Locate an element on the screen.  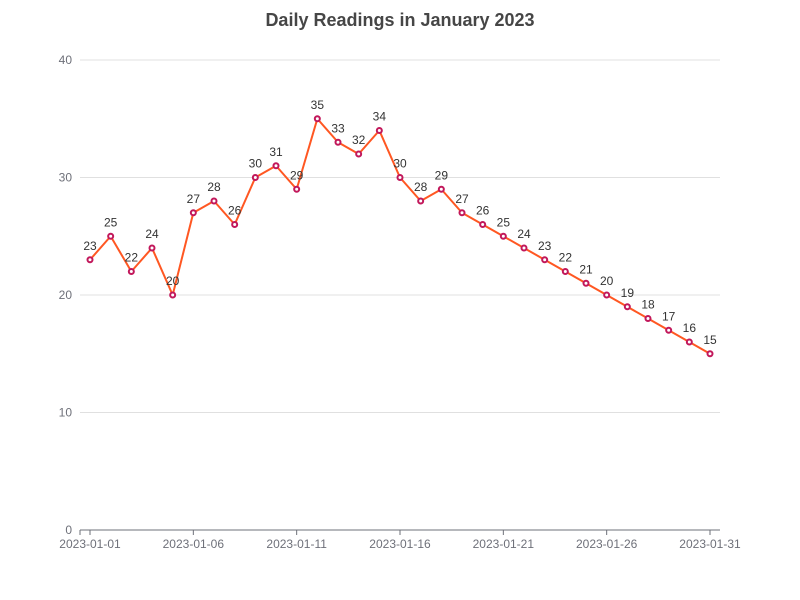
data-label: 31 is located at coordinates (276, 152).